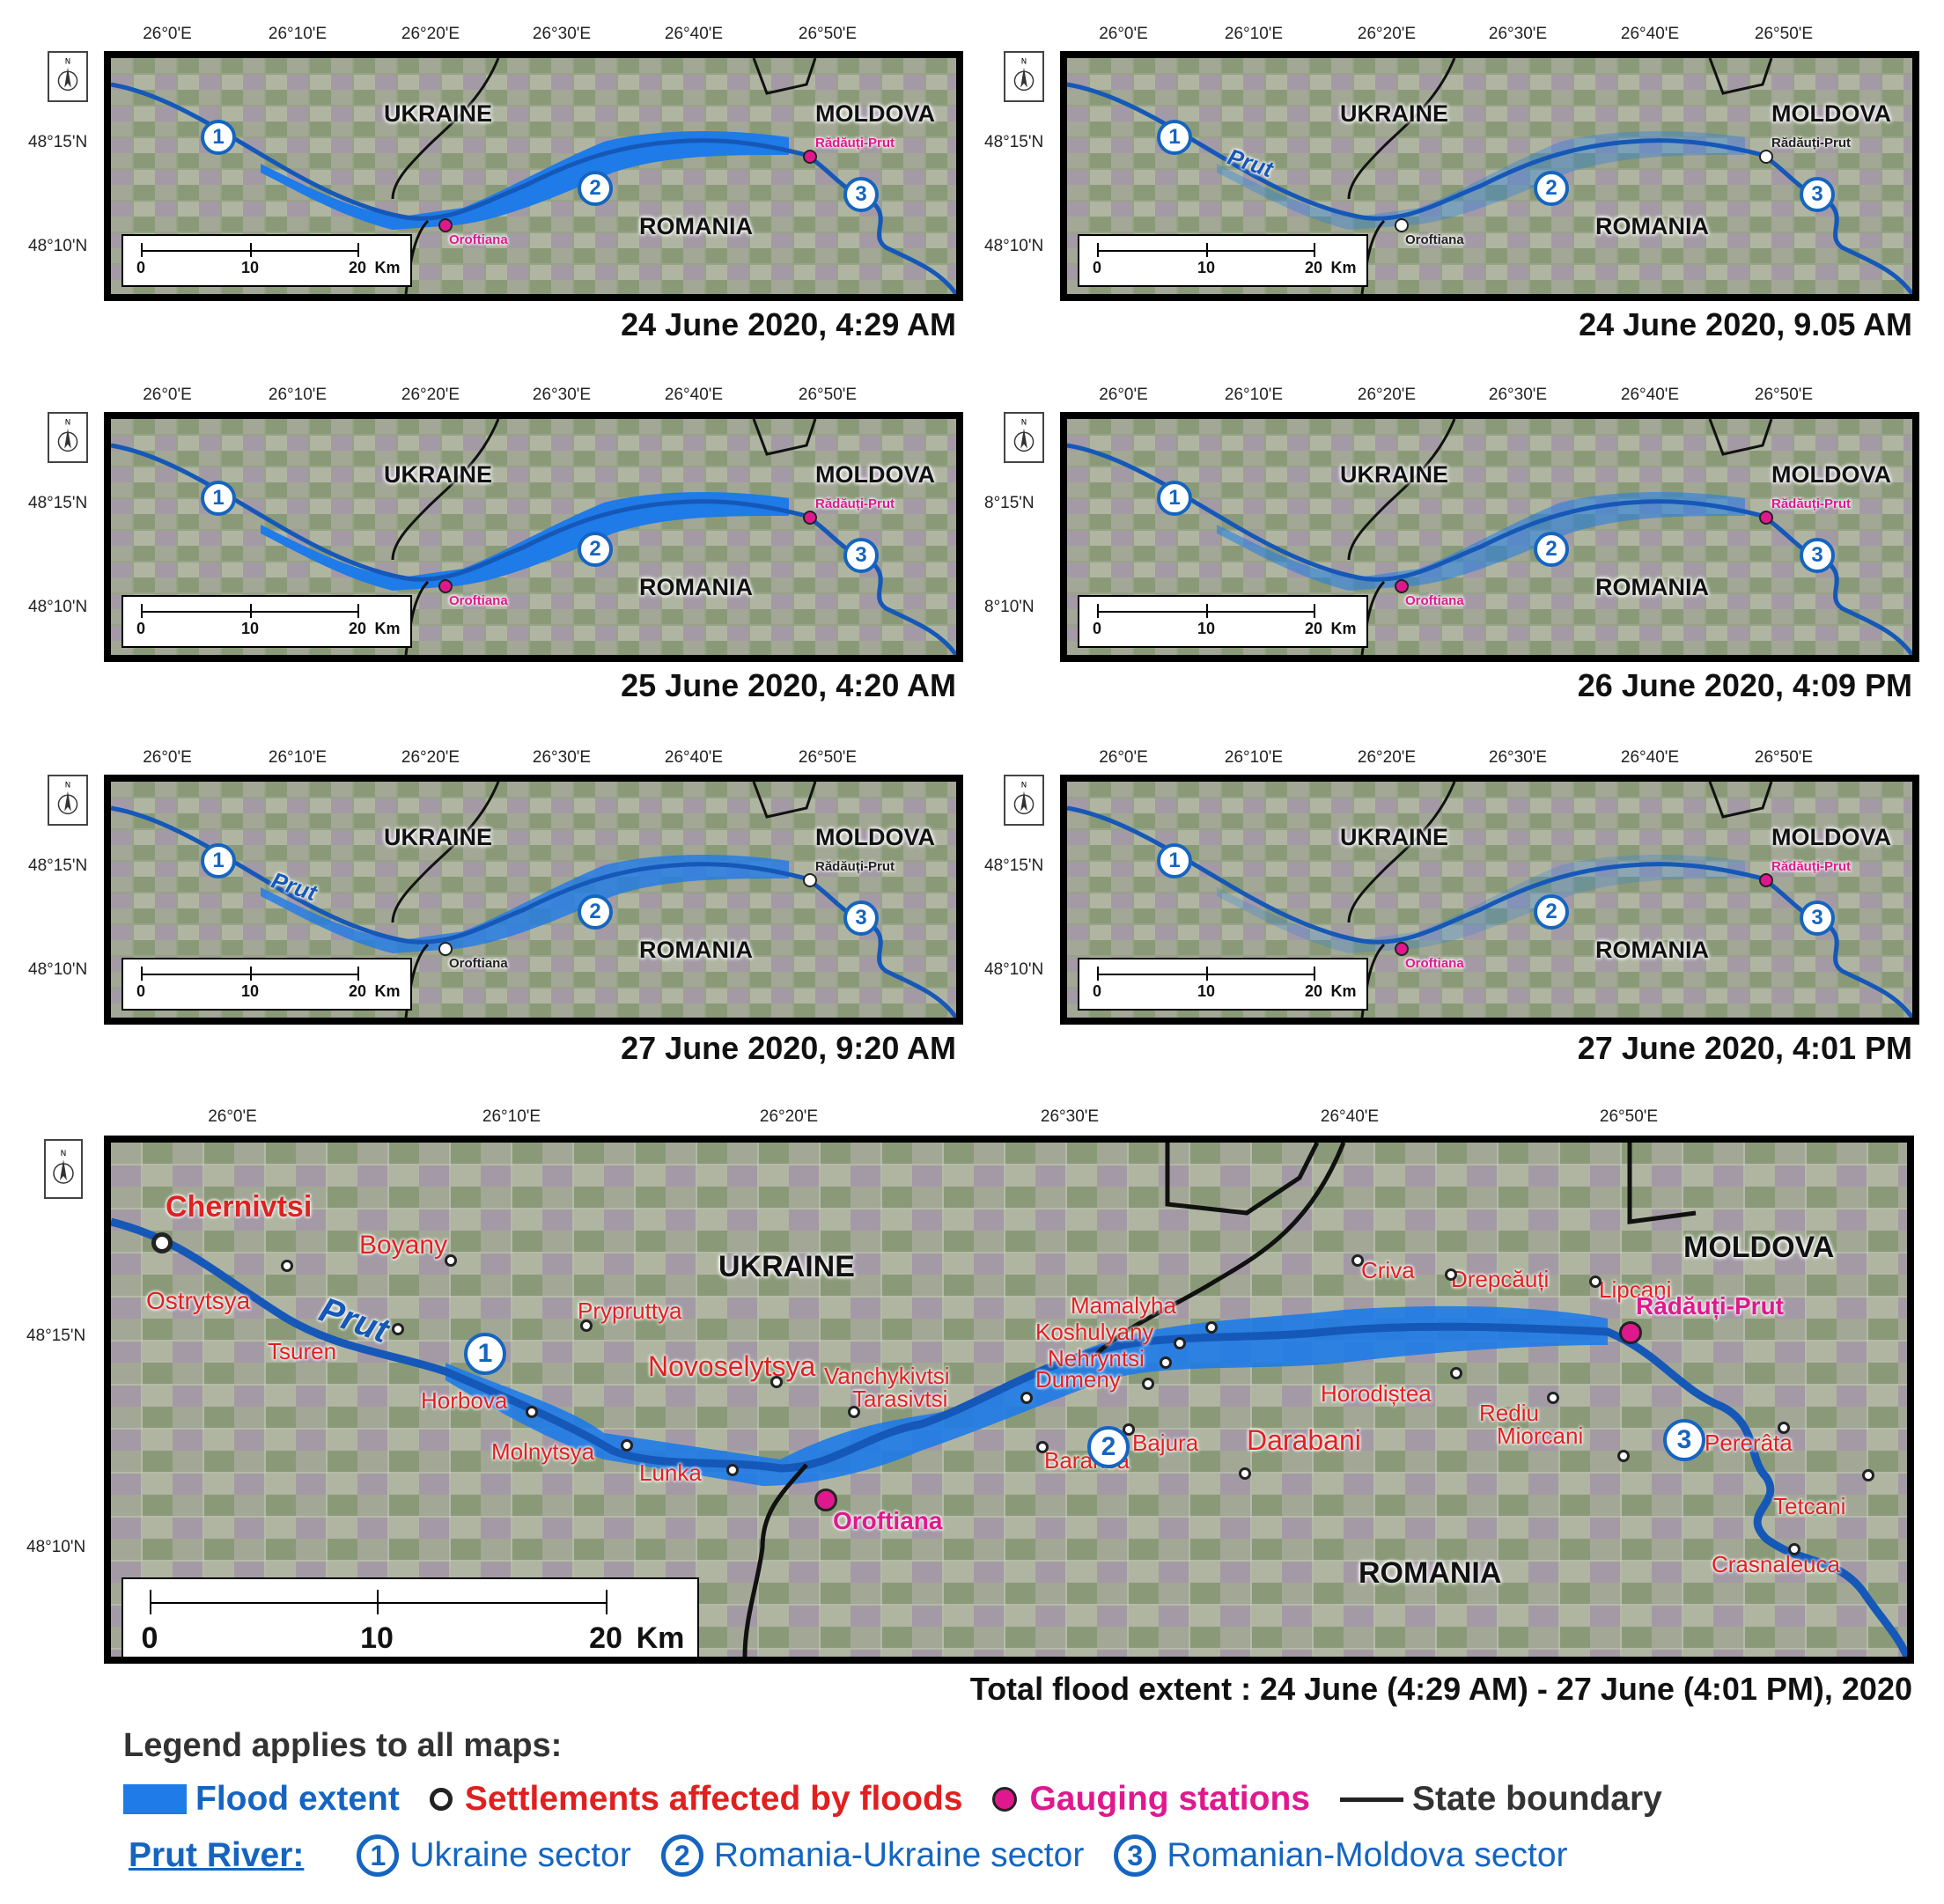 The height and width of the screenshot is (1904, 1944). Describe the element at coordinates (520, 1855) in the screenshot. I see `legend-sector-1-label: Ukraine sector` at that location.